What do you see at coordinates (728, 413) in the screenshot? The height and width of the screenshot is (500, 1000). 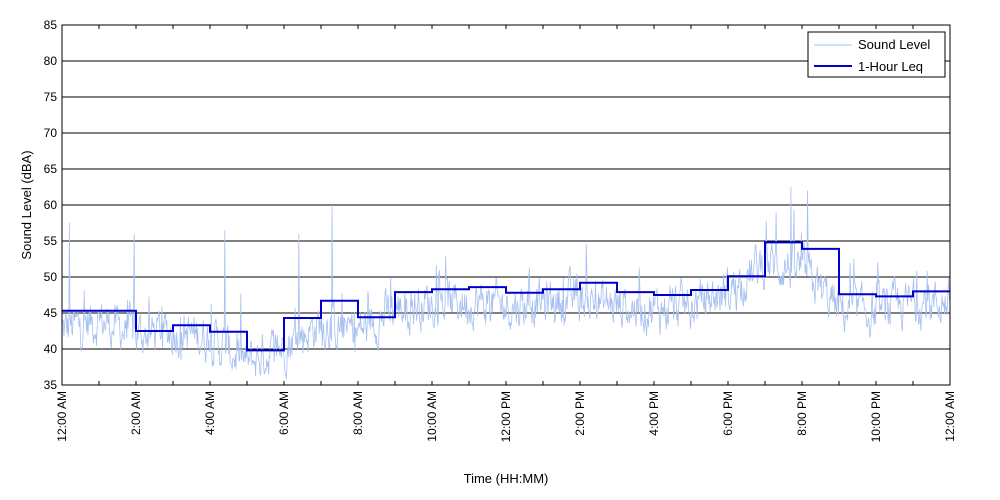 I see `x-tick-label: 6:00 PM` at bounding box center [728, 413].